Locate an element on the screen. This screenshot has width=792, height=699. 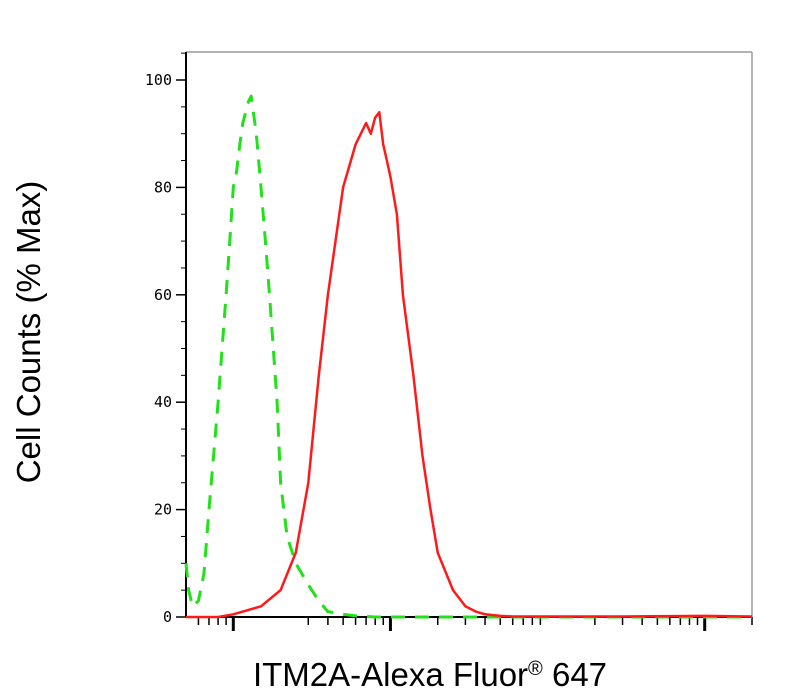
y-tick-label: 20 is located at coordinates (163, 510).